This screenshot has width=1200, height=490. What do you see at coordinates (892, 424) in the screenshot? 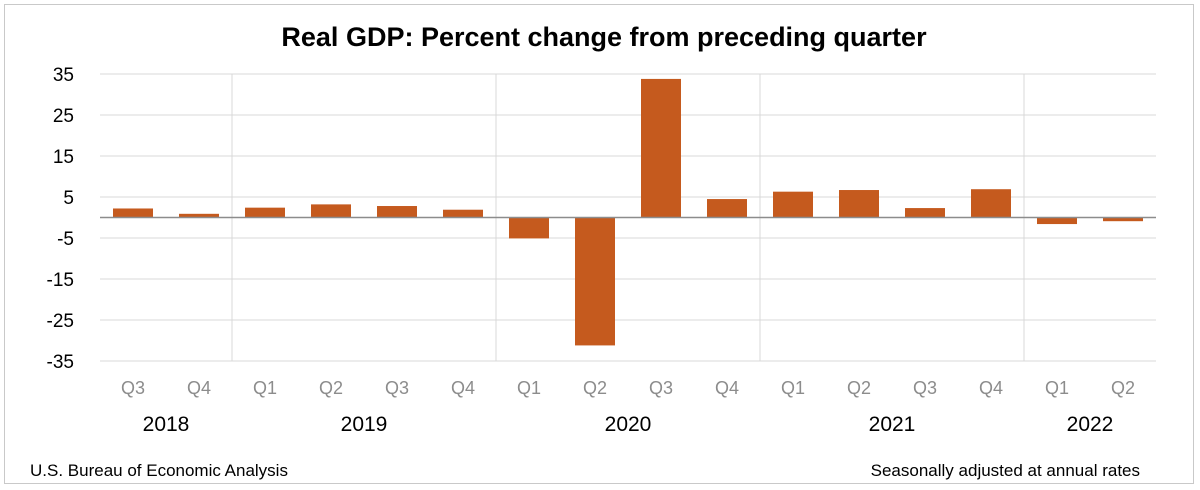
I see `year-label: 2021` at bounding box center [892, 424].